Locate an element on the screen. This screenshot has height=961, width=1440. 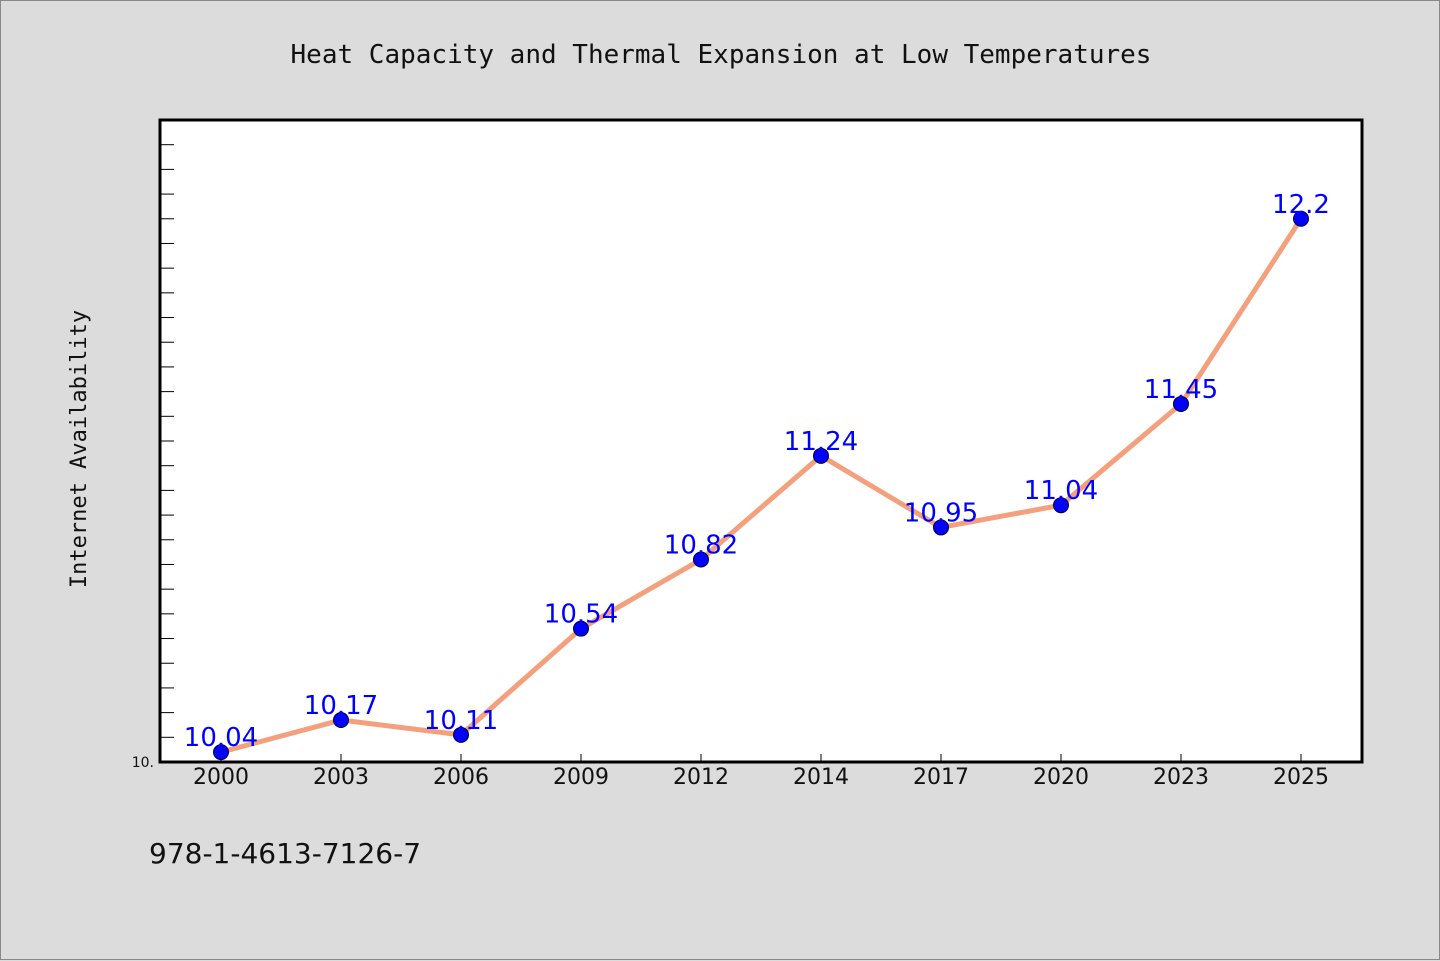
x-tick-label: 2006 is located at coordinates (461, 777).